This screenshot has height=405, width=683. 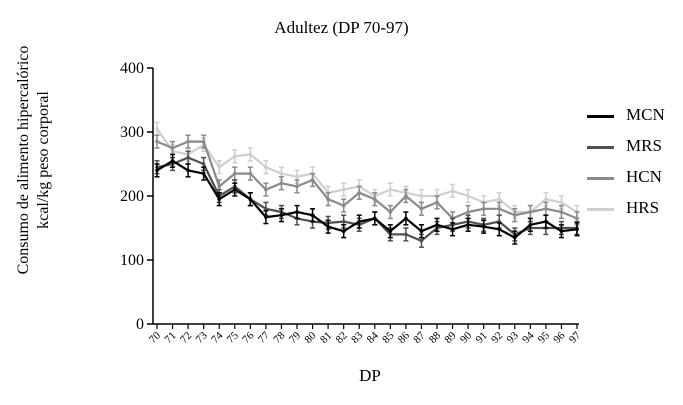 I want to click on x-tick-label: 72, so click(x=186, y=338).